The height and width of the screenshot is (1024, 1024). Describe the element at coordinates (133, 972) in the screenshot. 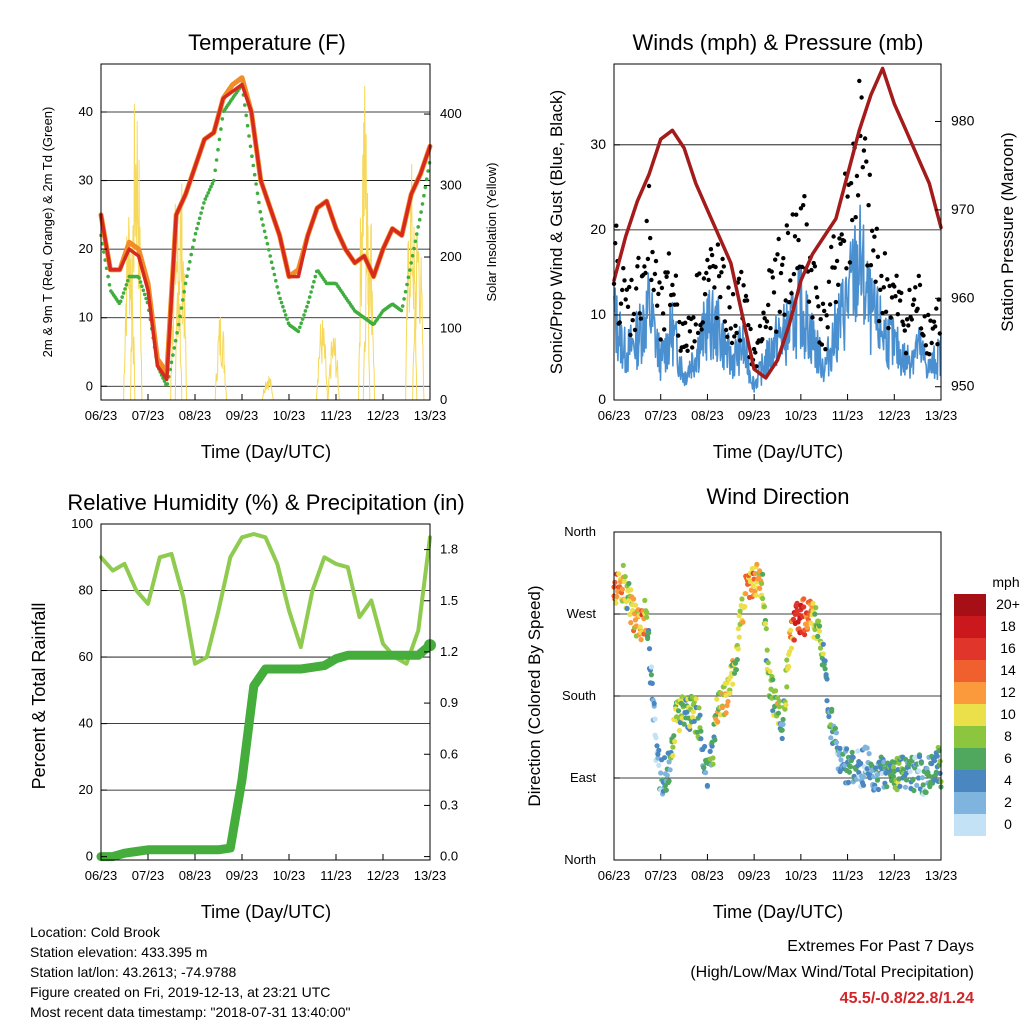

I see `station-latlon: Station lat/lon: 43.2613; -74.9788` at that location.